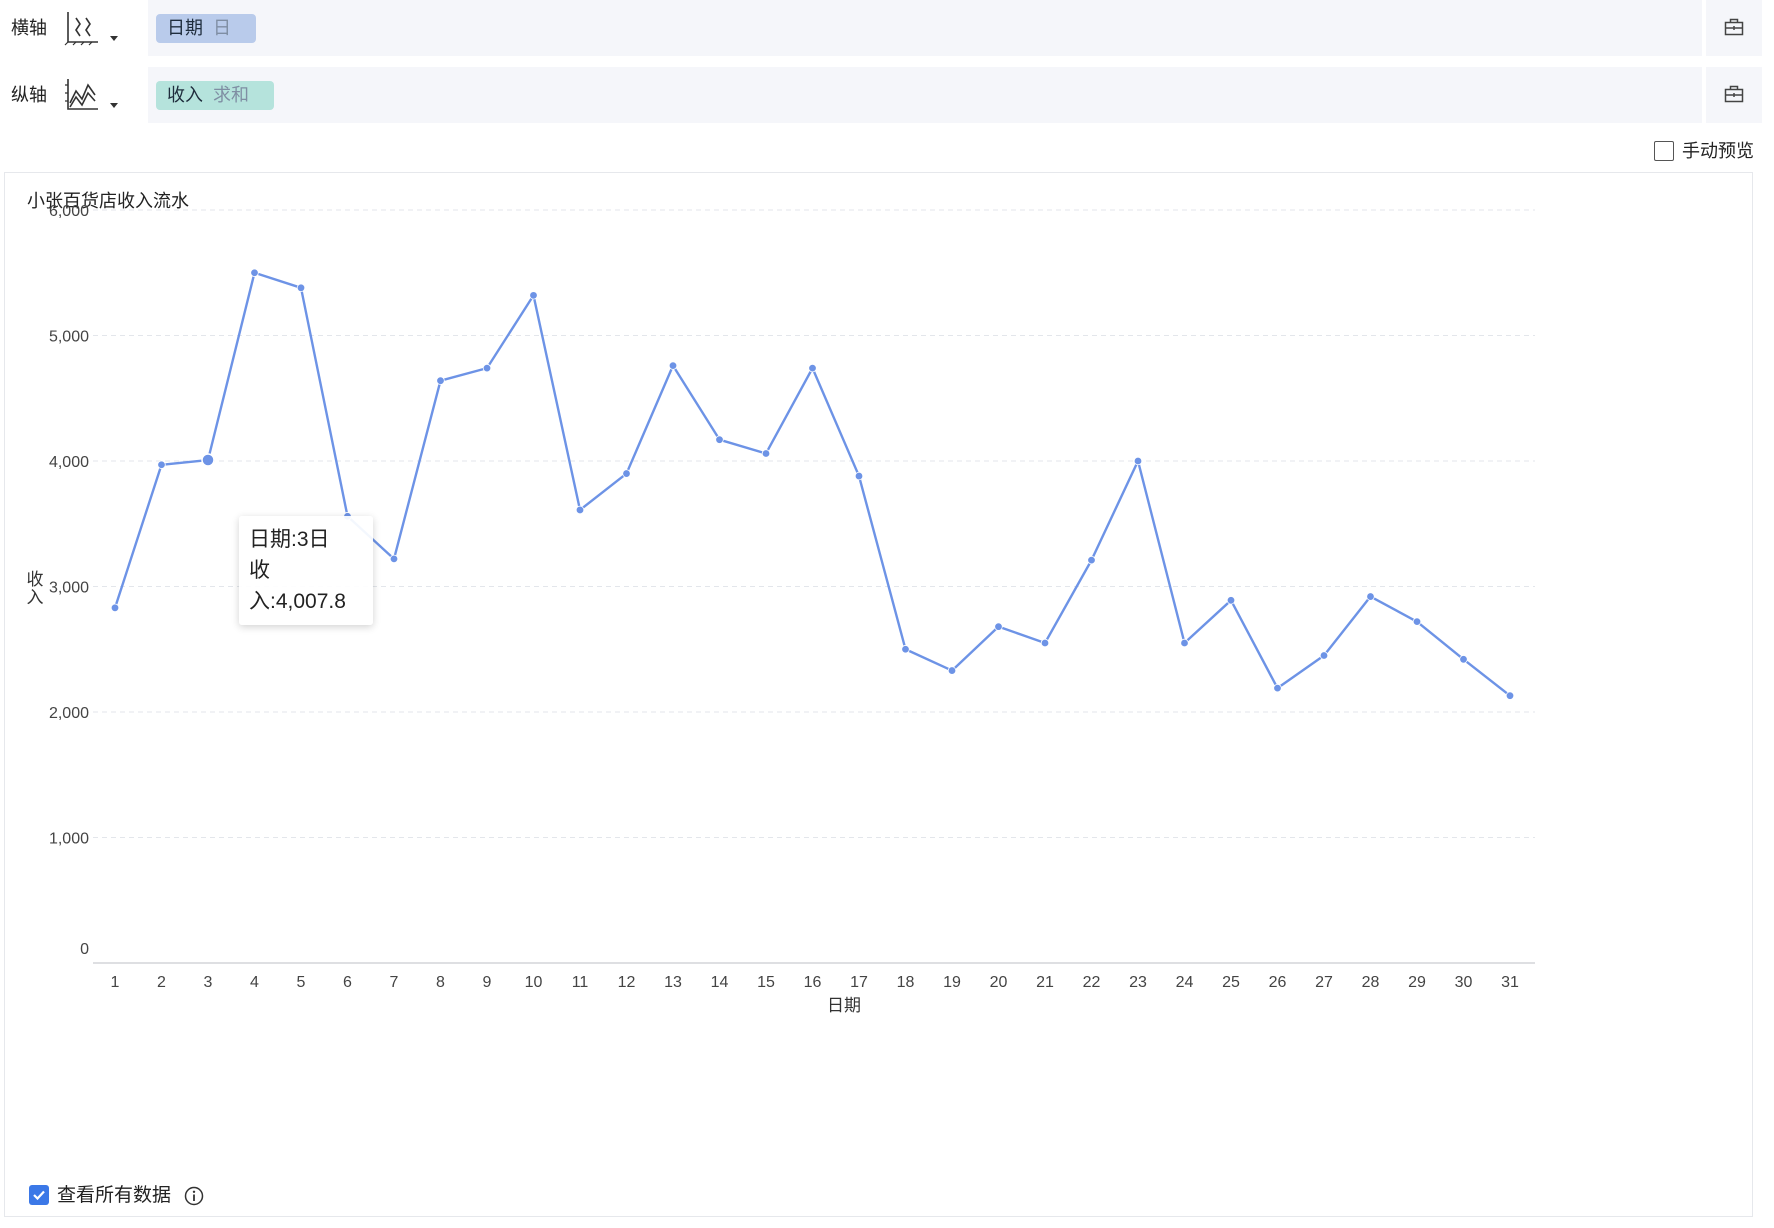 The image size is (1774, 1228). I want to click on x-tick-label: 21, so click(1045, 982).